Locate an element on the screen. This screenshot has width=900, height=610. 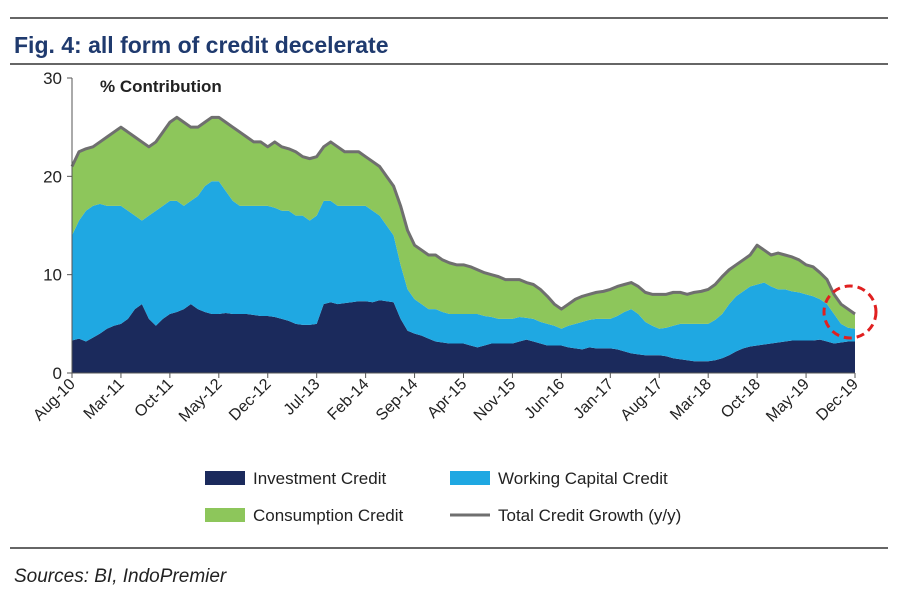
y-tick-label: 20 is located at coordinates (52, 176).